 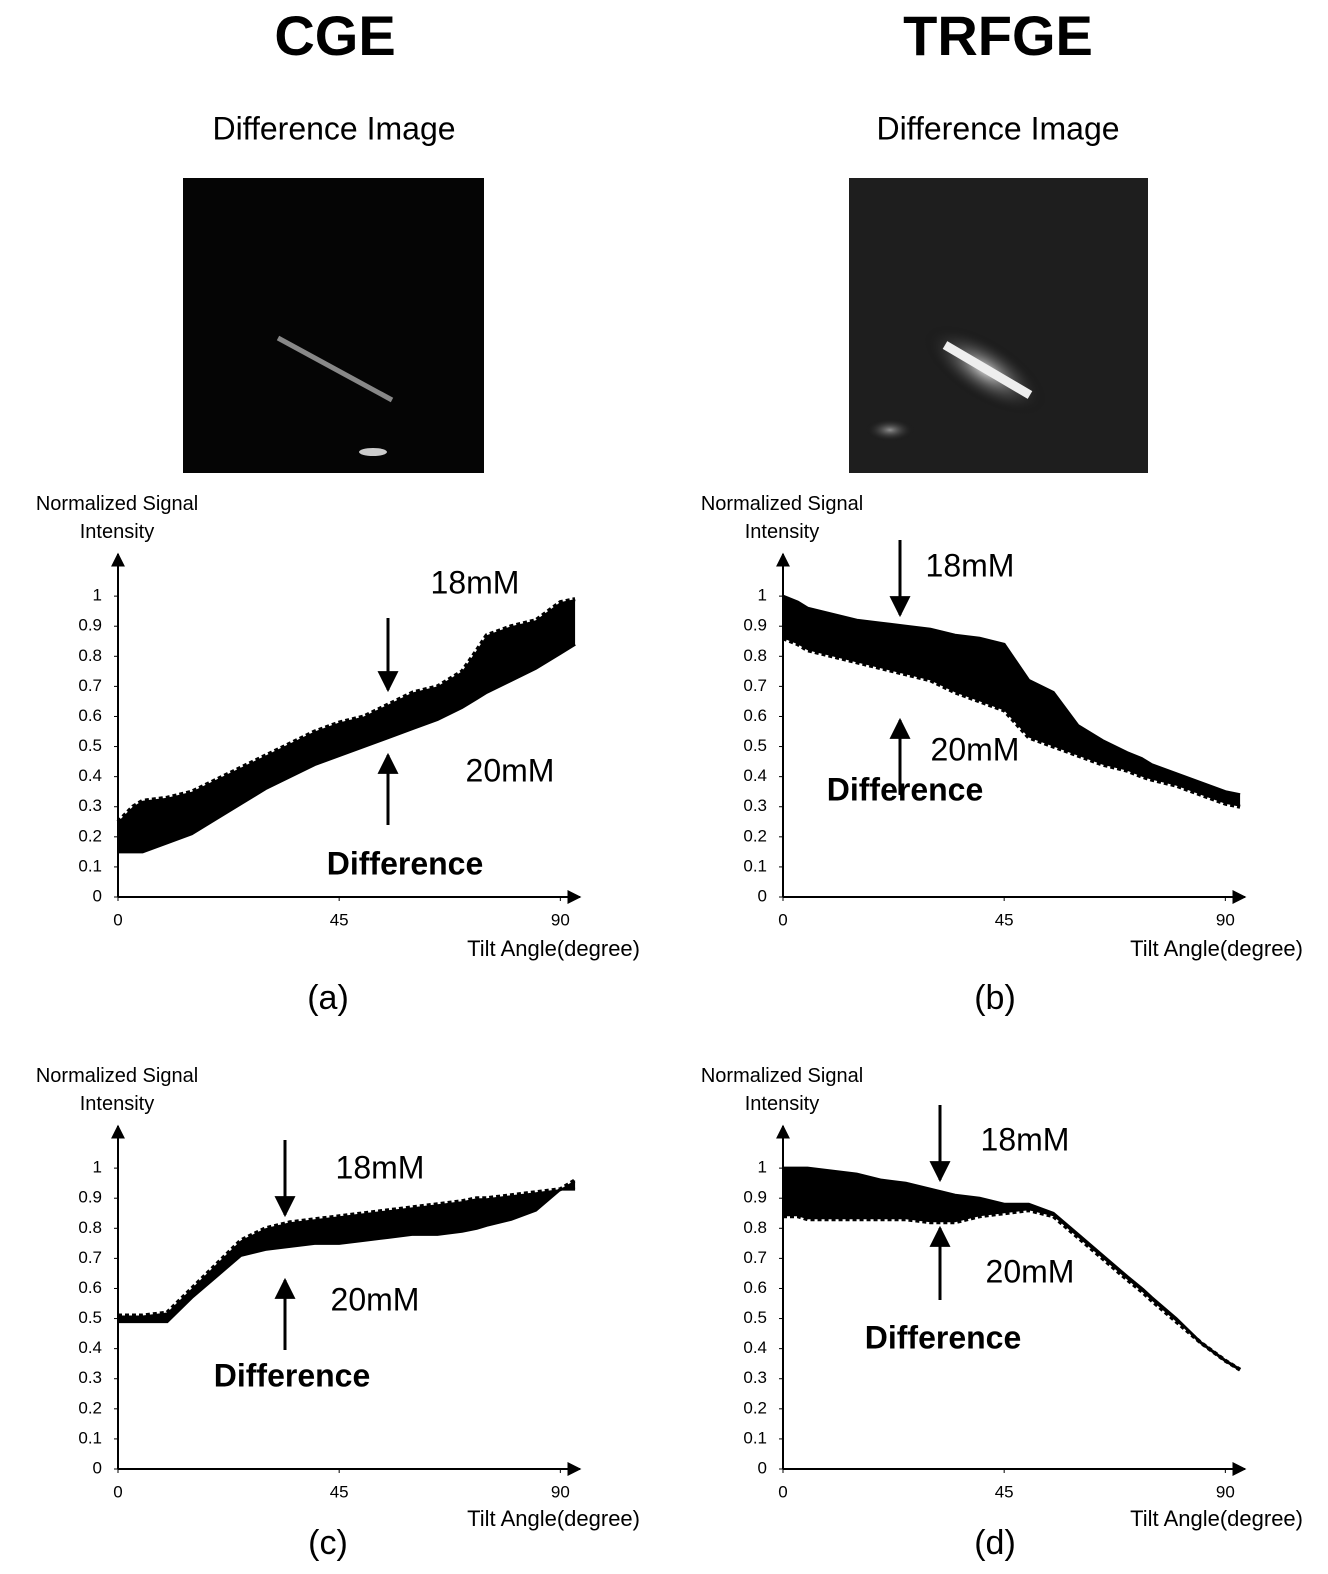 I want to click on panel-label: (d), so click(x=995, y=1543).